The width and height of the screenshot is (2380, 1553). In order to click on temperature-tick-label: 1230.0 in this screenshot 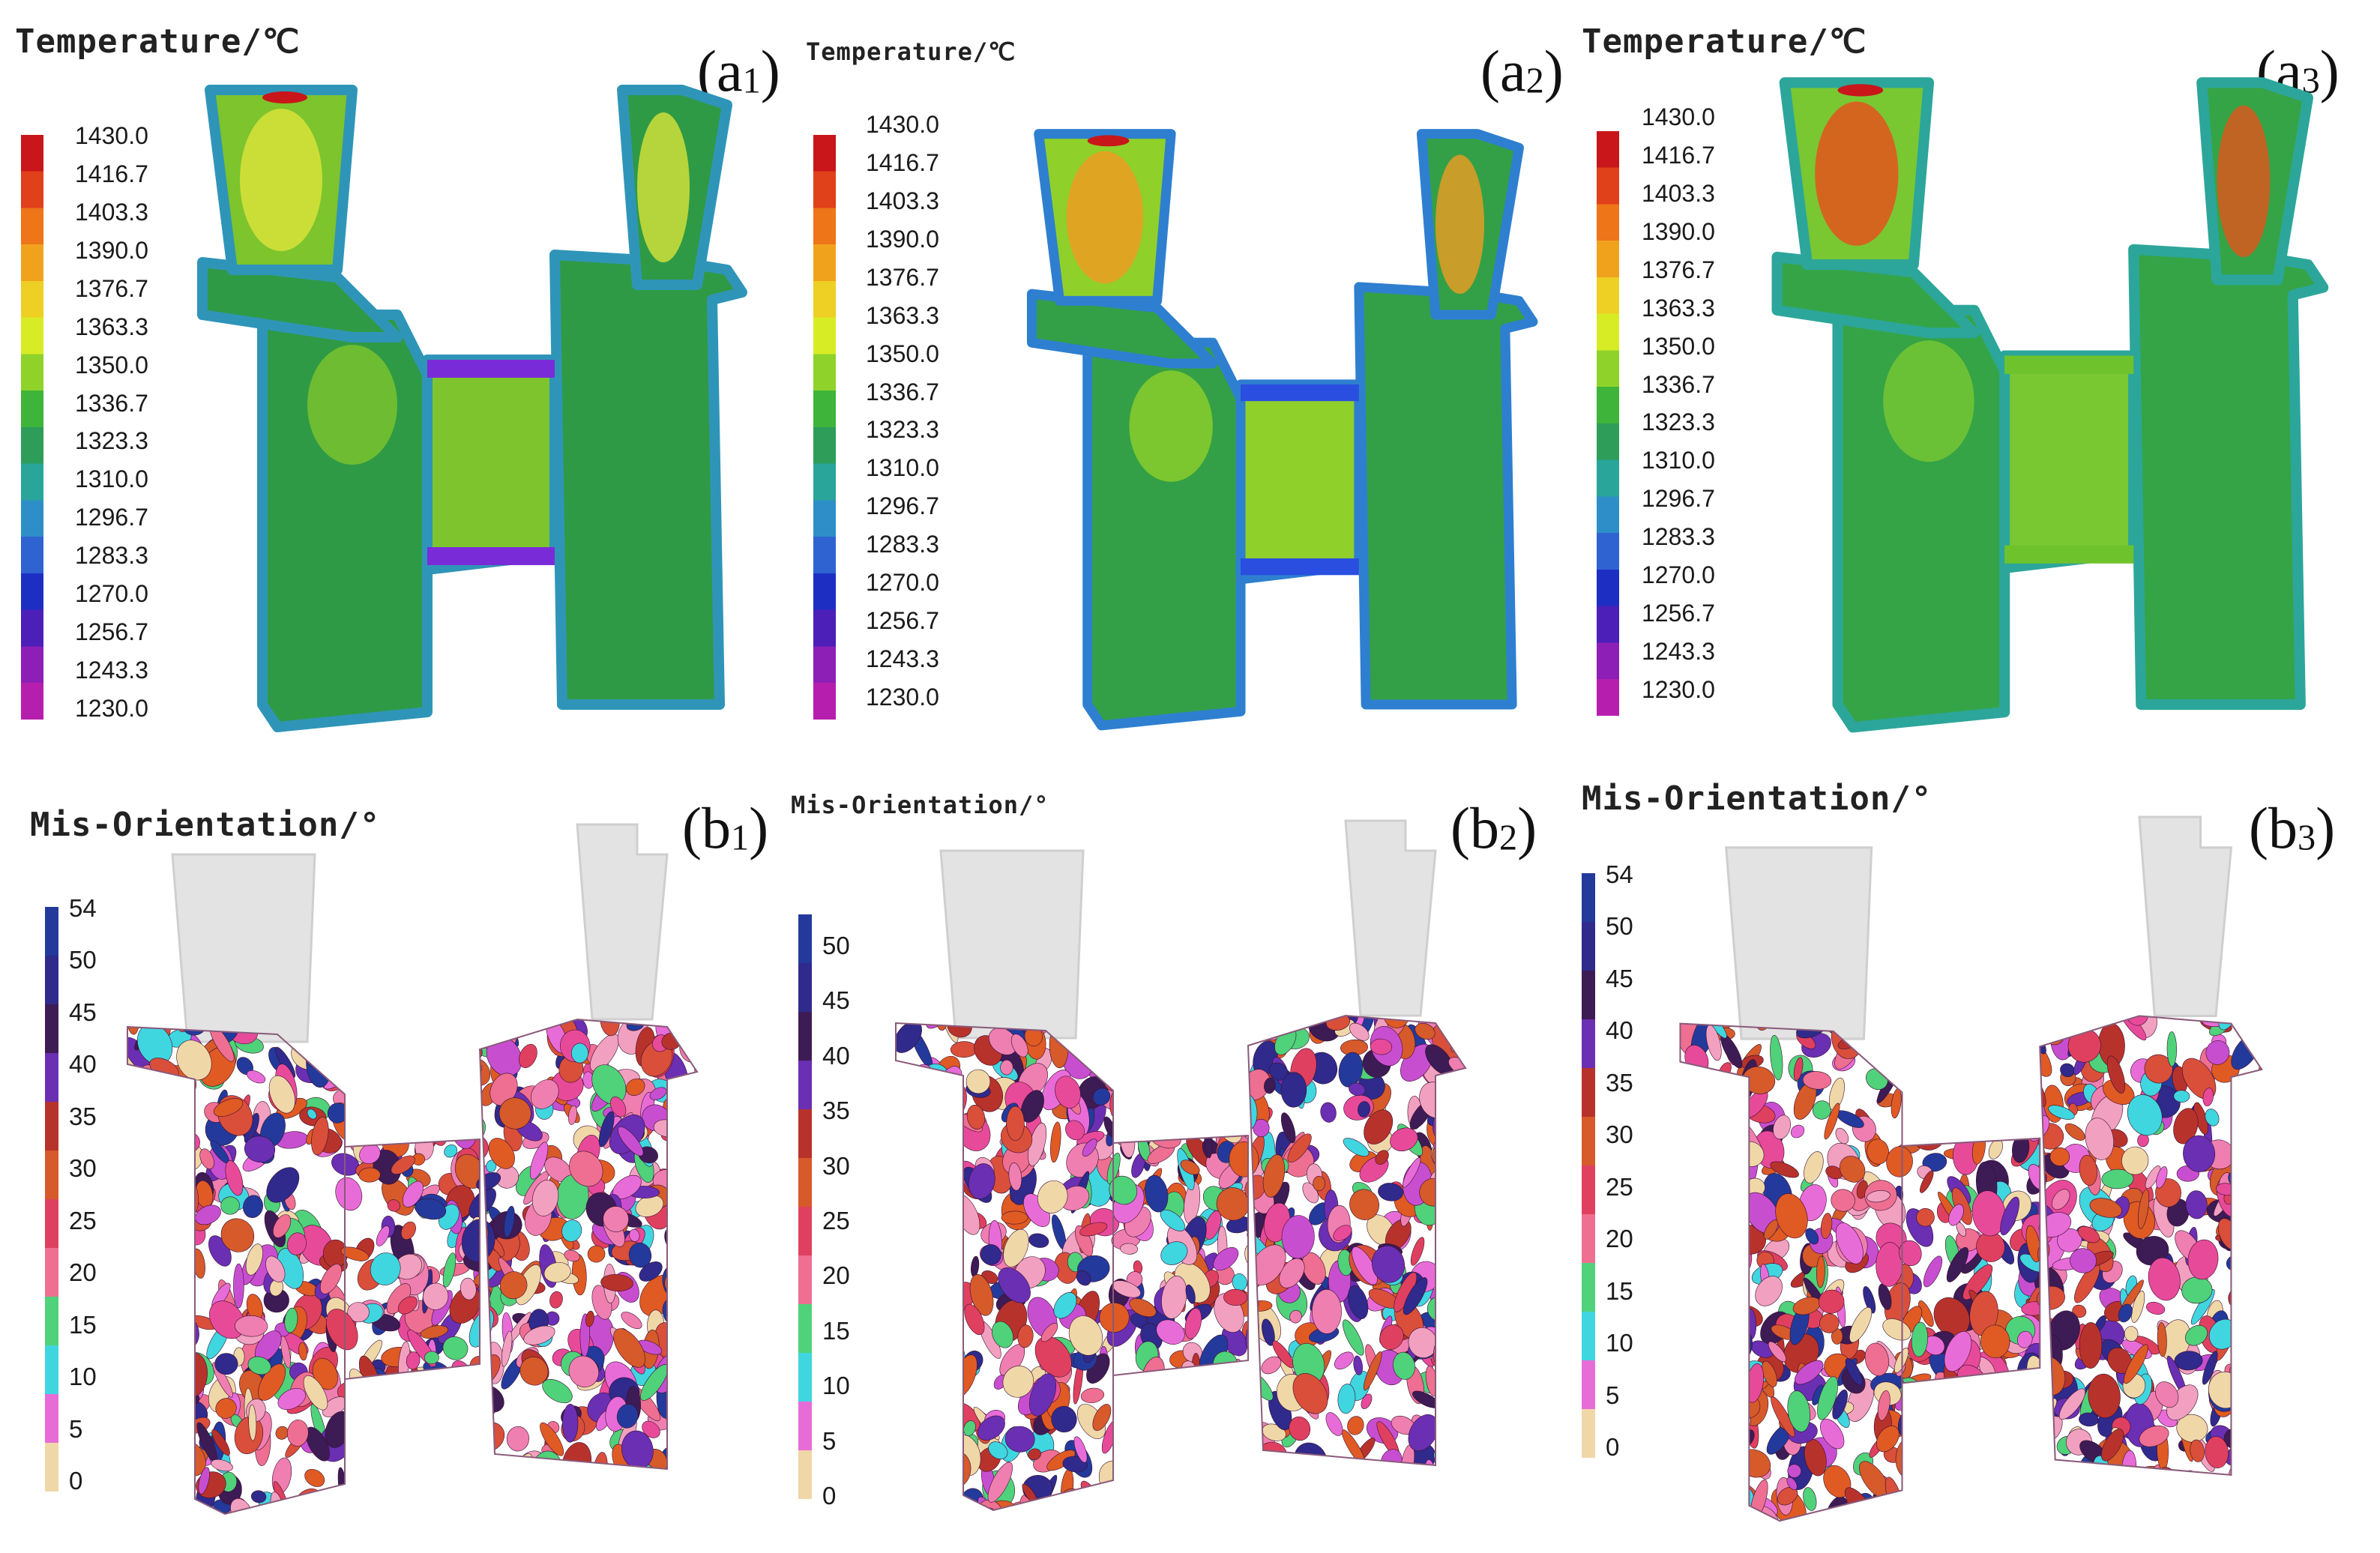, I will do `click(902, 697)`.